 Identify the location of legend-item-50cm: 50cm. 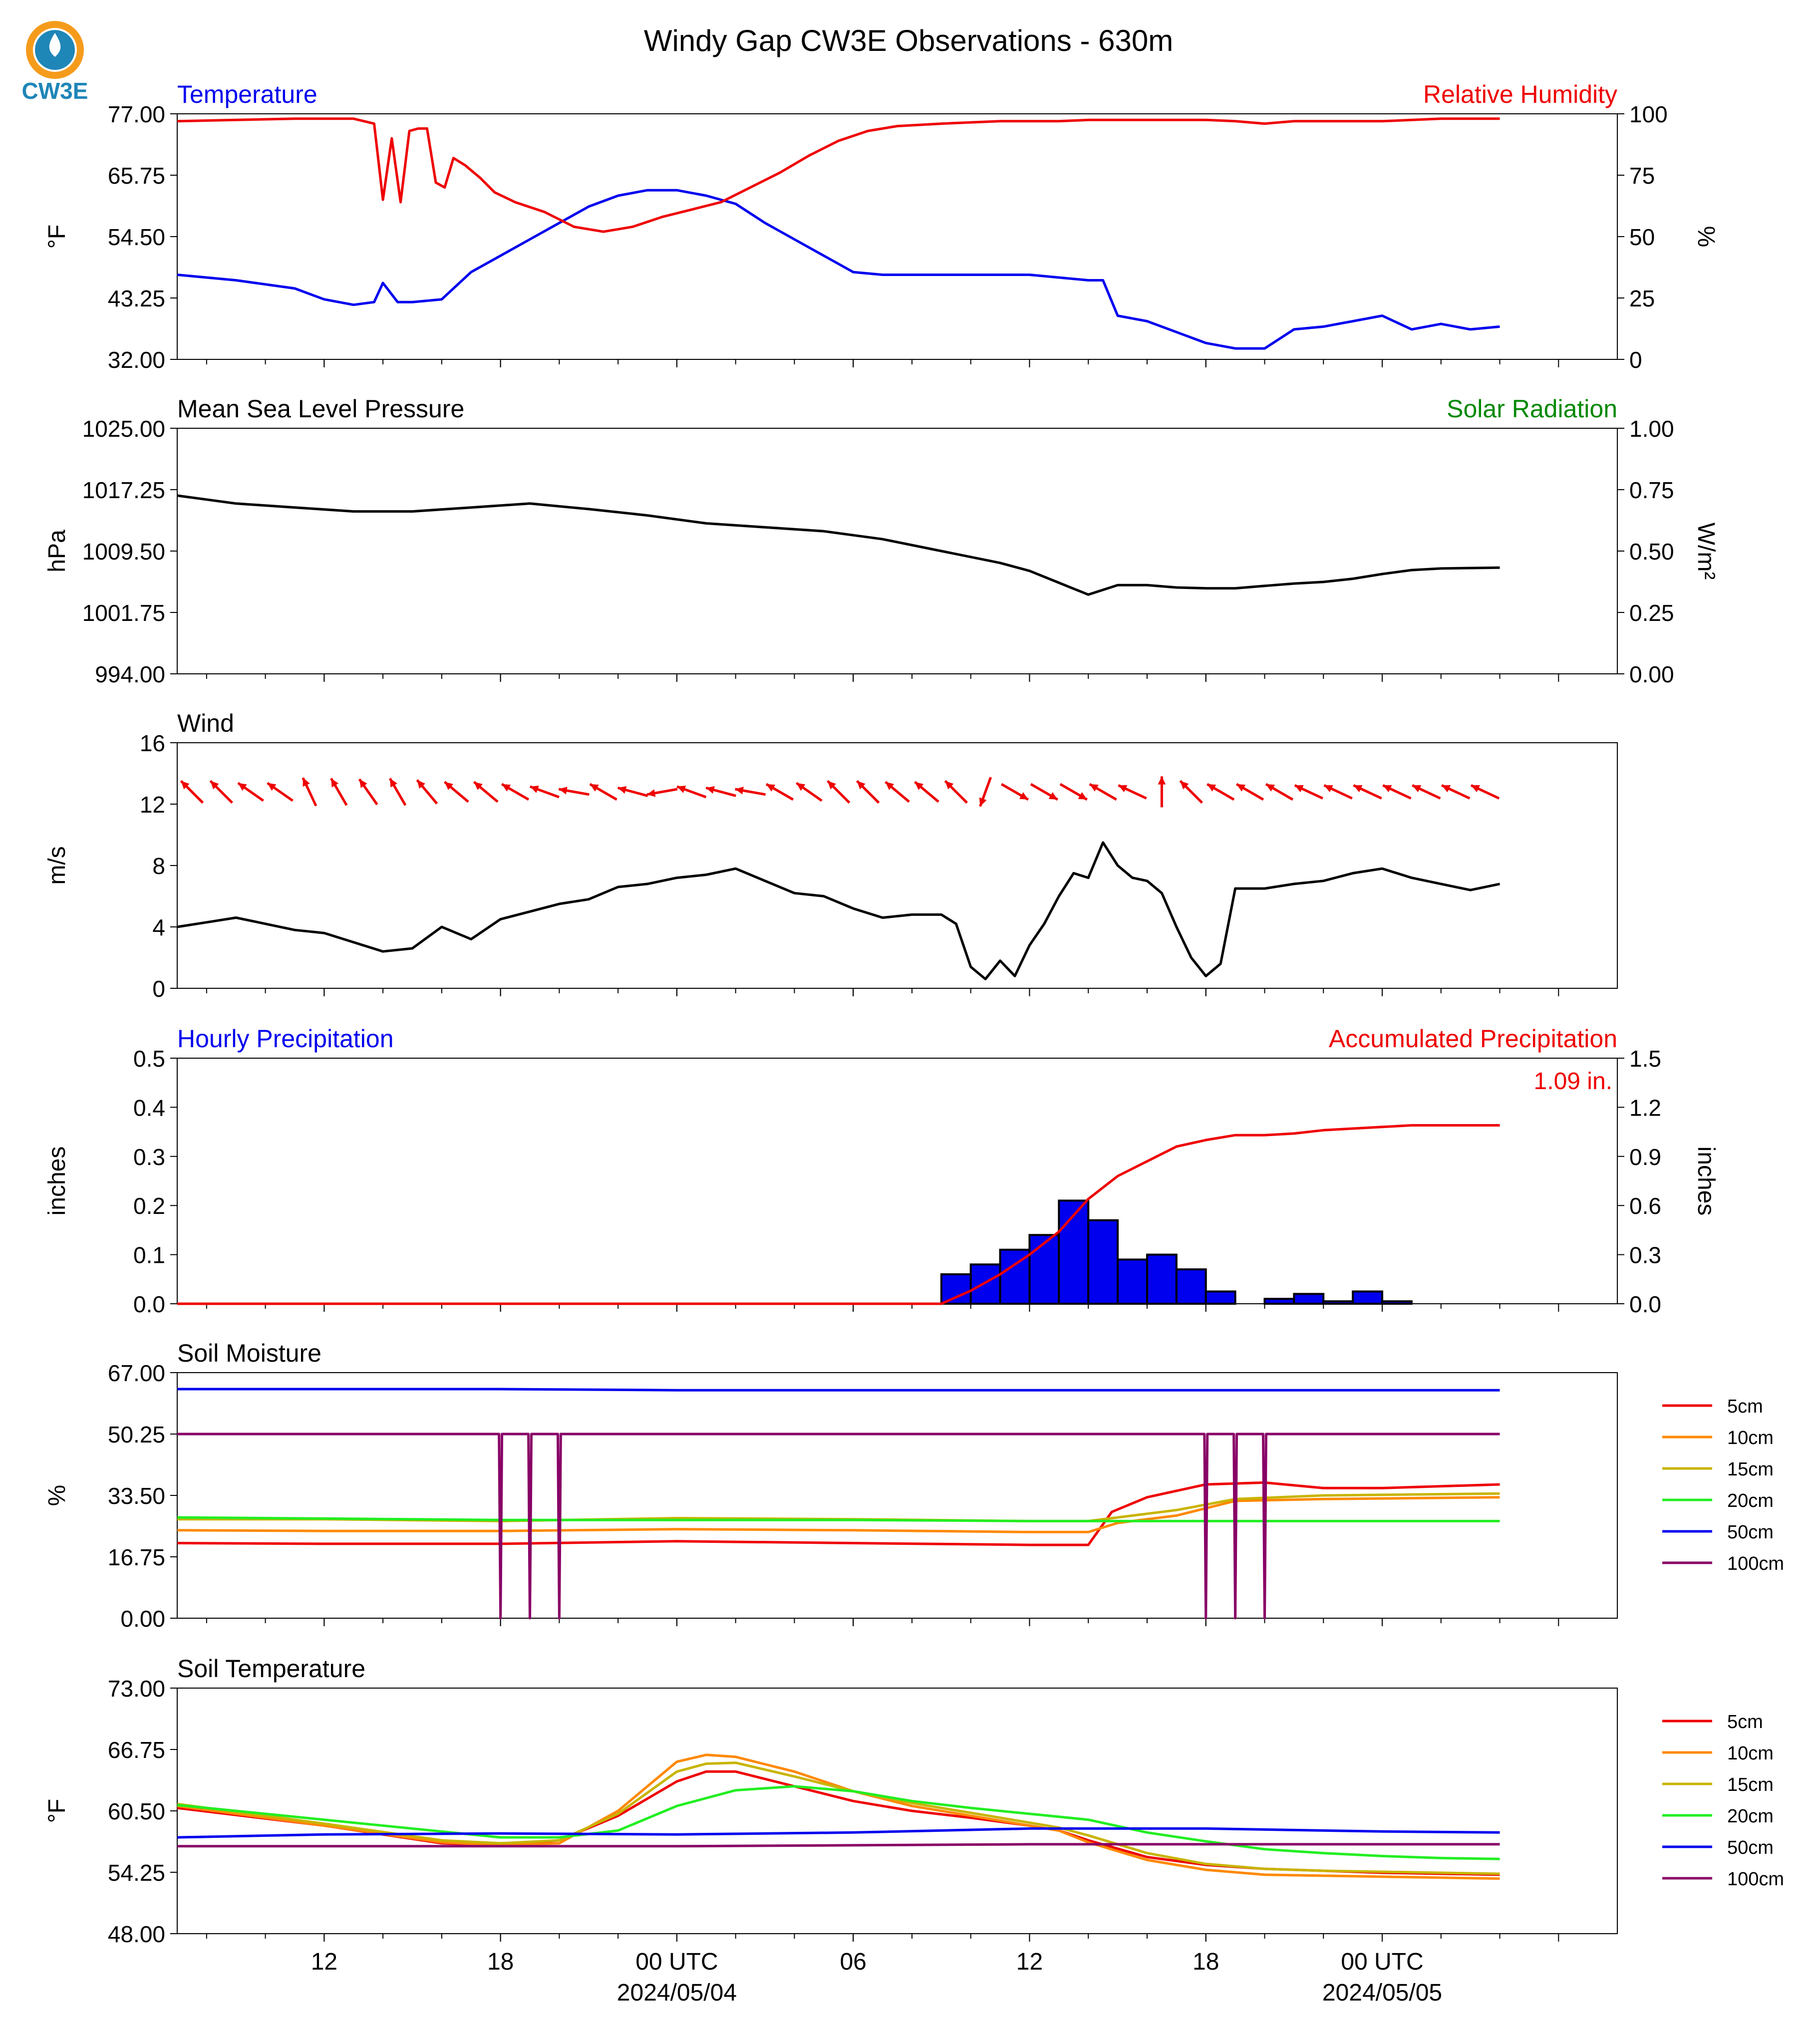
(1718, 1532).